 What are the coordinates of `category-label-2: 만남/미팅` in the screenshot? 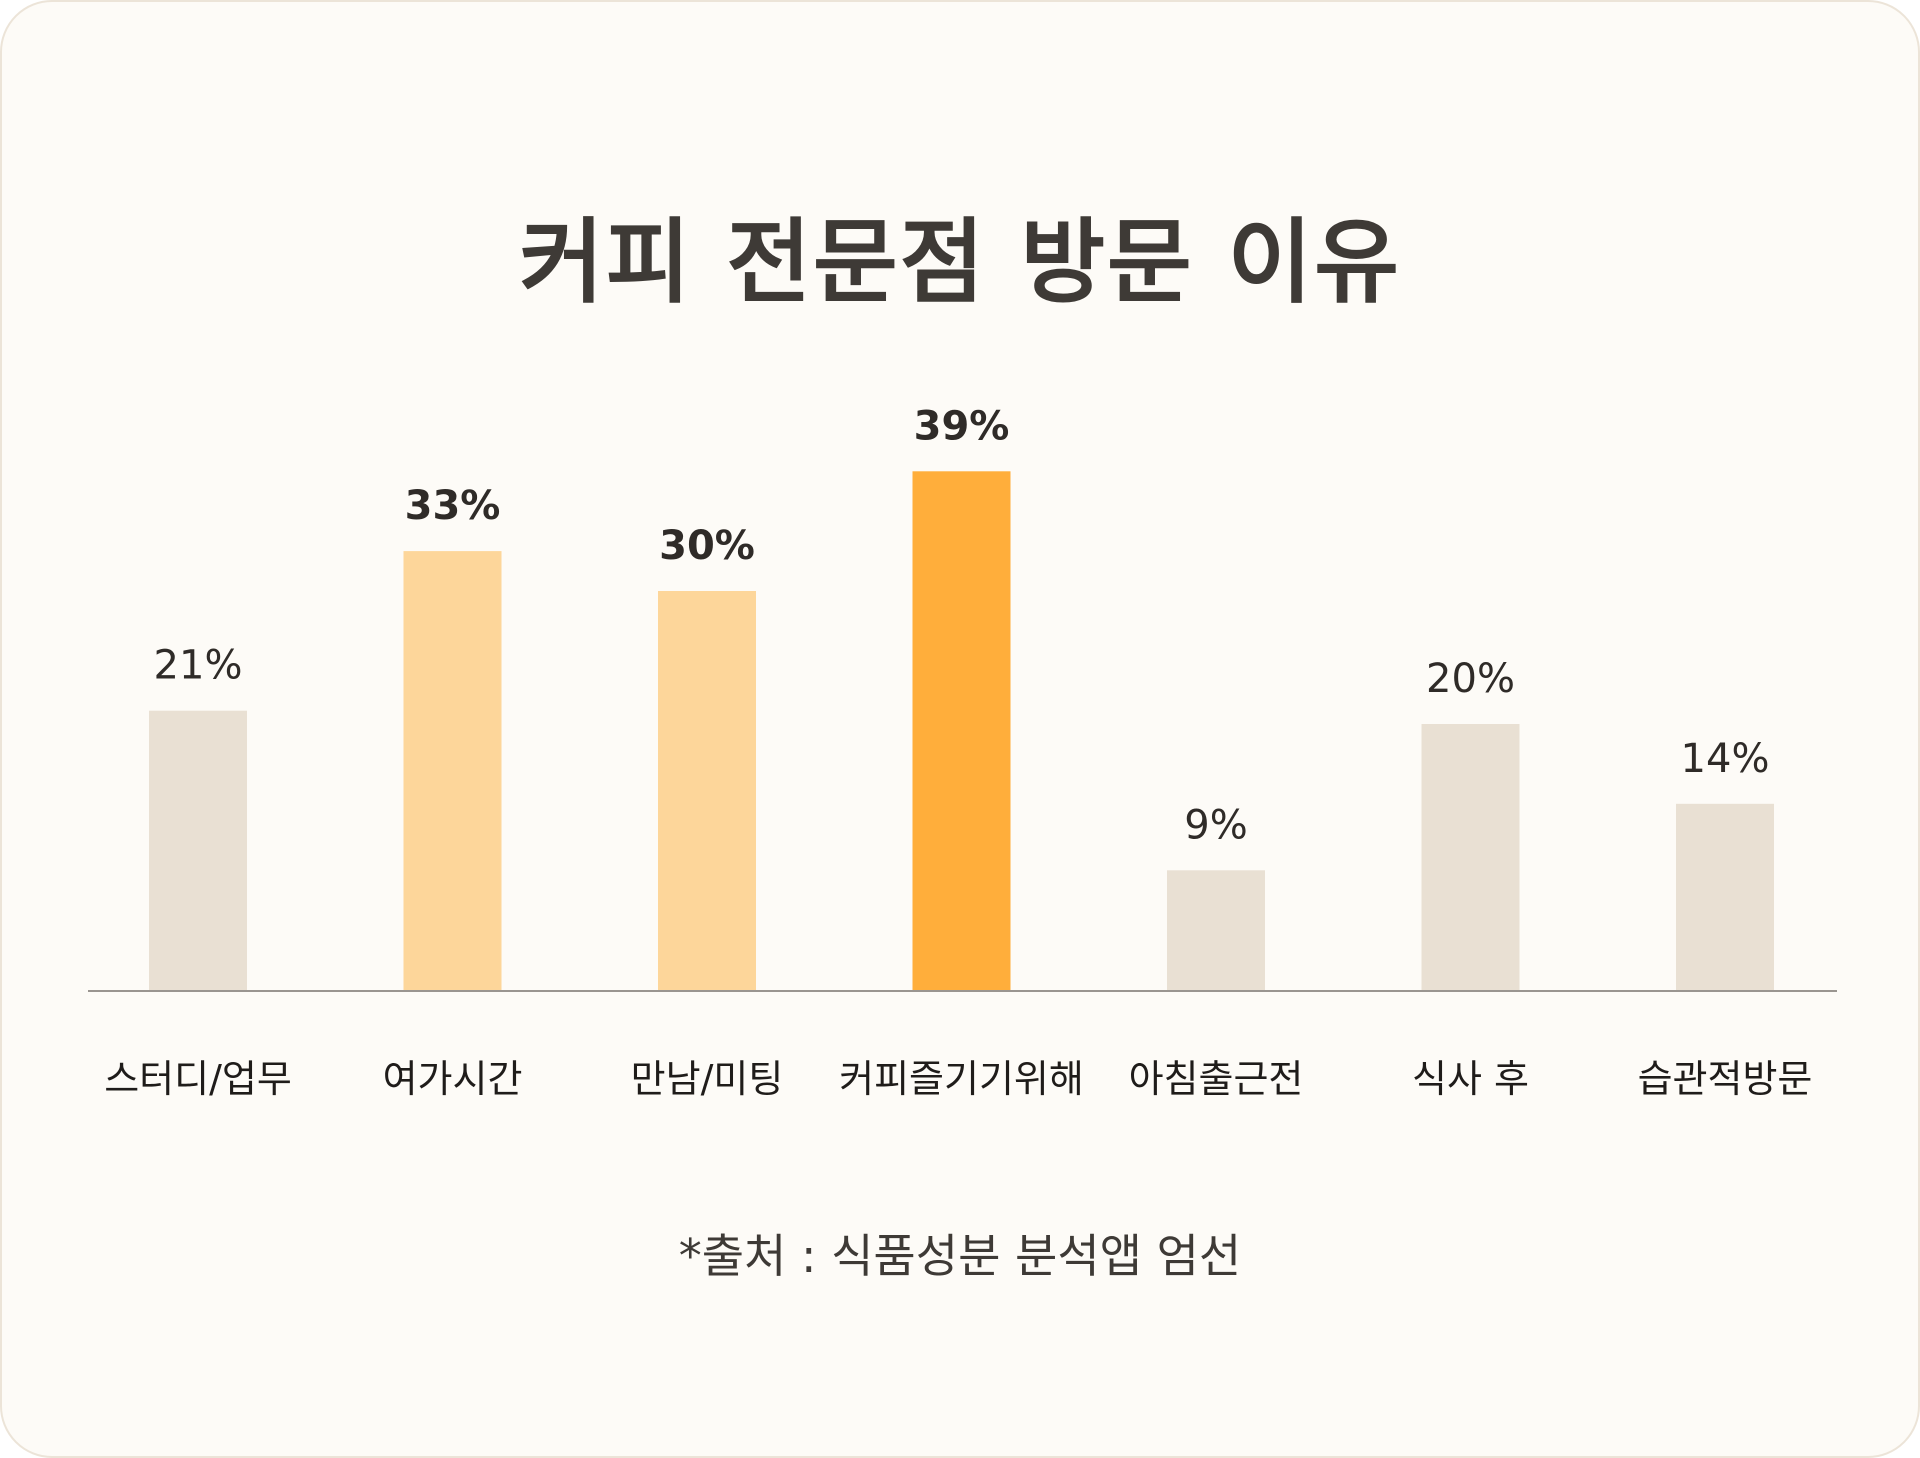 It's located at (707, 1079).